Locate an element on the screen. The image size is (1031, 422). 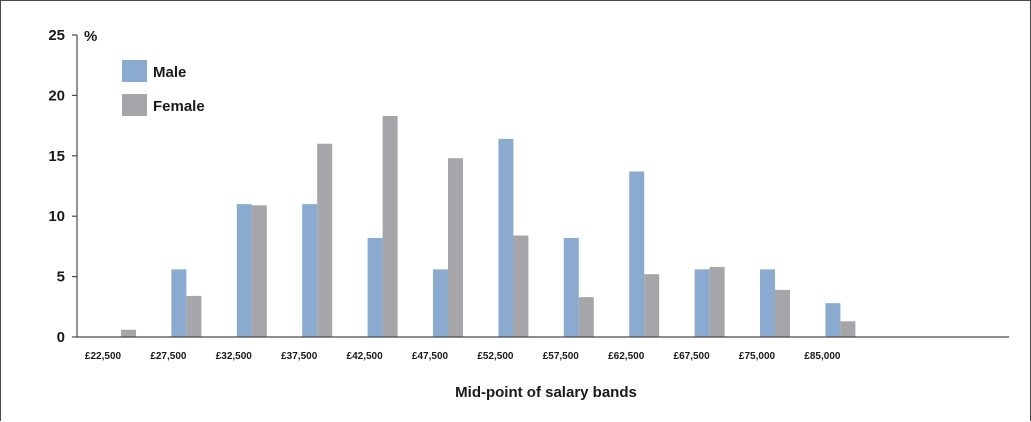
x-tick-label: £22,500 is located at coordinates (103, 356).